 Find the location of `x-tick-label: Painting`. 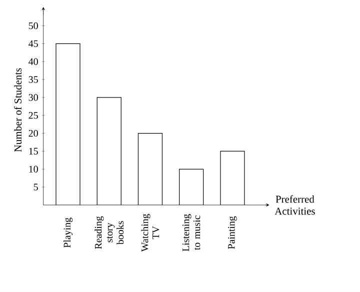

x-tick-label: Painting is located at coordinates (232, 233).